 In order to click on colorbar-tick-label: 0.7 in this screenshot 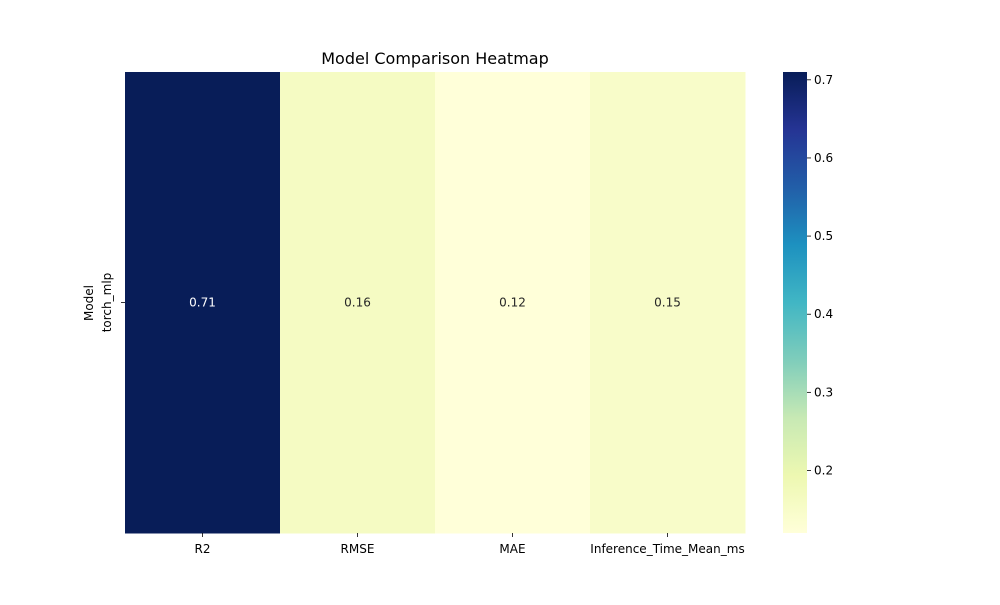, I will do `click(823, 80)`.